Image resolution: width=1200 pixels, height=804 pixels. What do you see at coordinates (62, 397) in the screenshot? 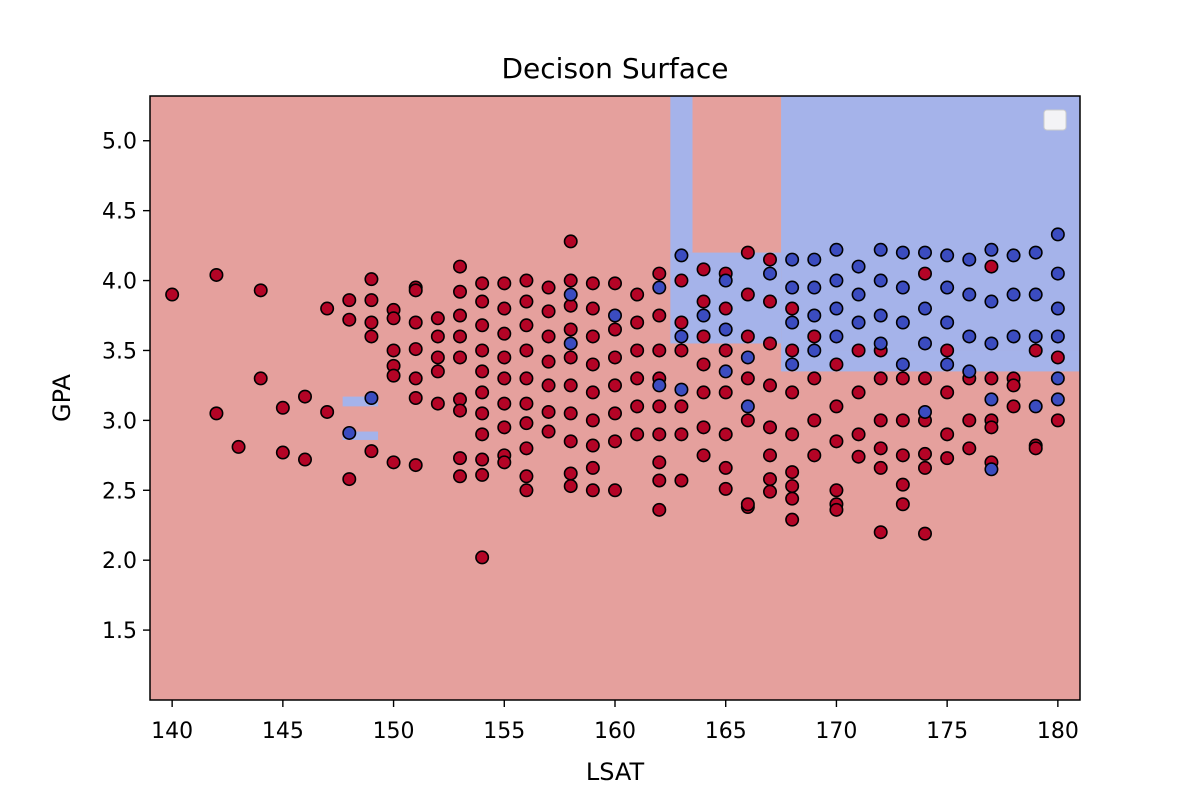
I see `y-axis-label: GPA` at bounding box center [62, 397].